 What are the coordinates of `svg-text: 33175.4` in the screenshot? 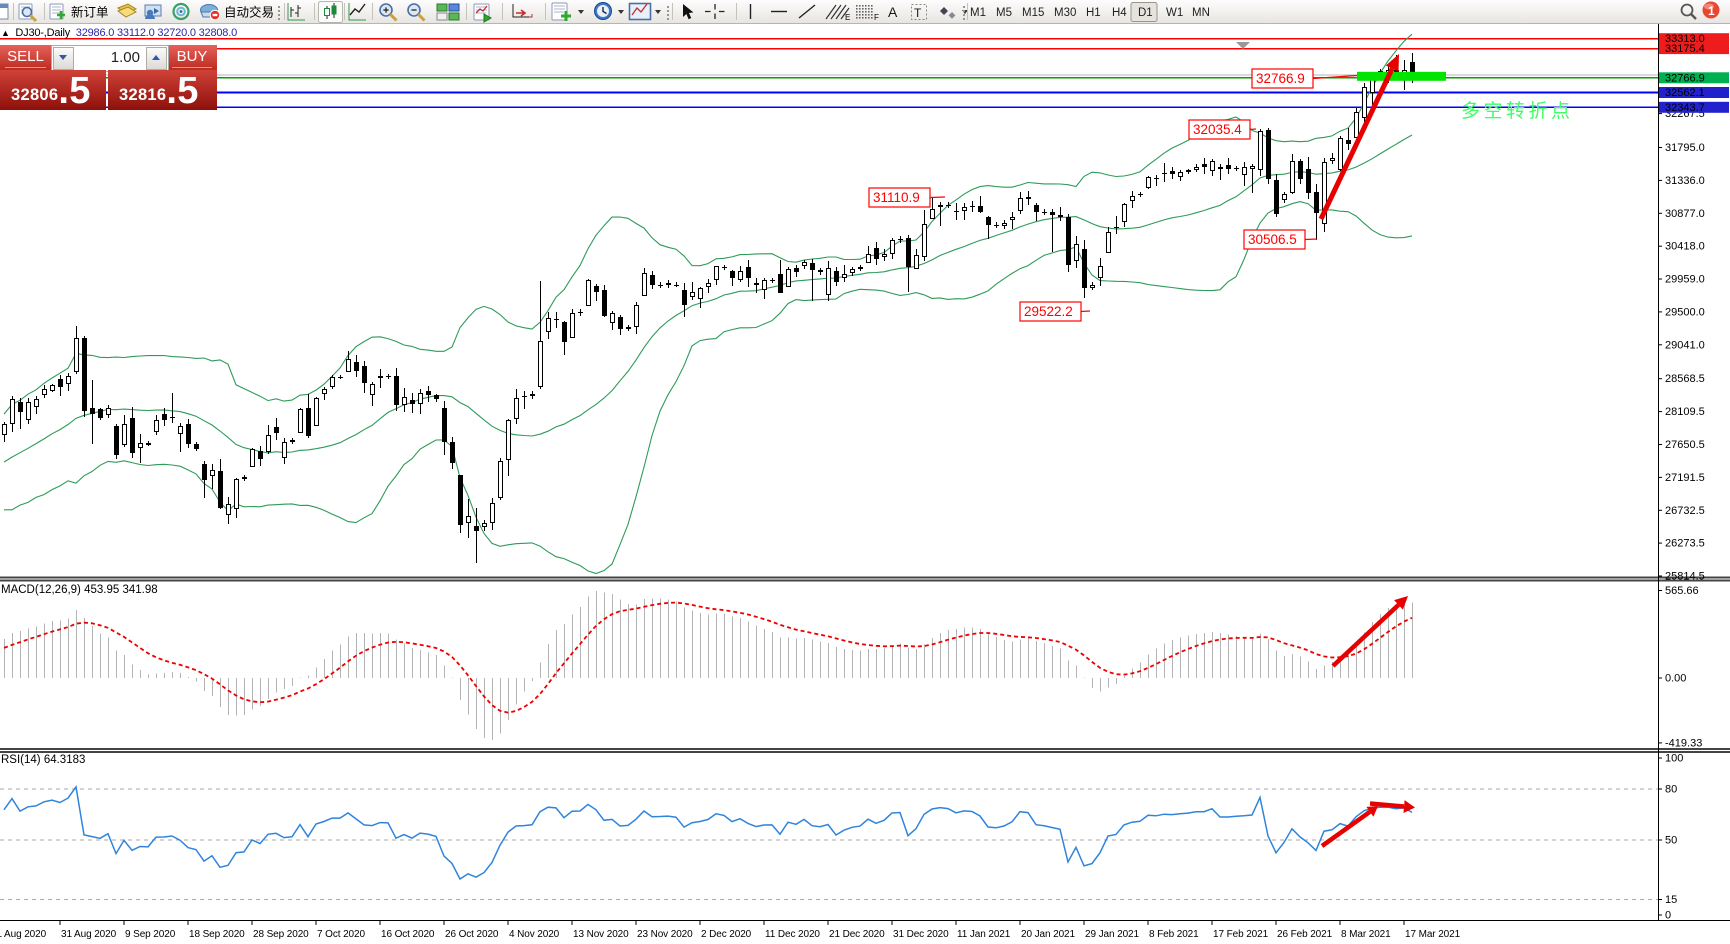 It's located at (1685, 49).